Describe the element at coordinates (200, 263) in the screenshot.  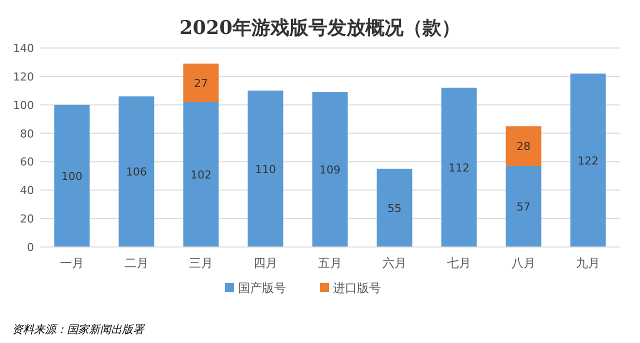
I see `x-tick-label: 三月` at that location.